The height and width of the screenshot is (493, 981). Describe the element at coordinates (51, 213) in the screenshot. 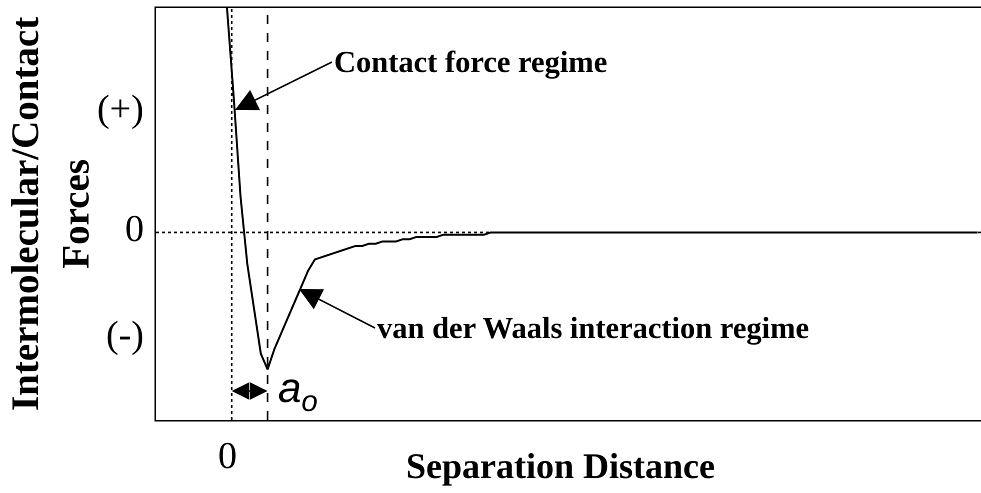

I see `y-axis-title: Intermolecular/Contact Forces` at that location.